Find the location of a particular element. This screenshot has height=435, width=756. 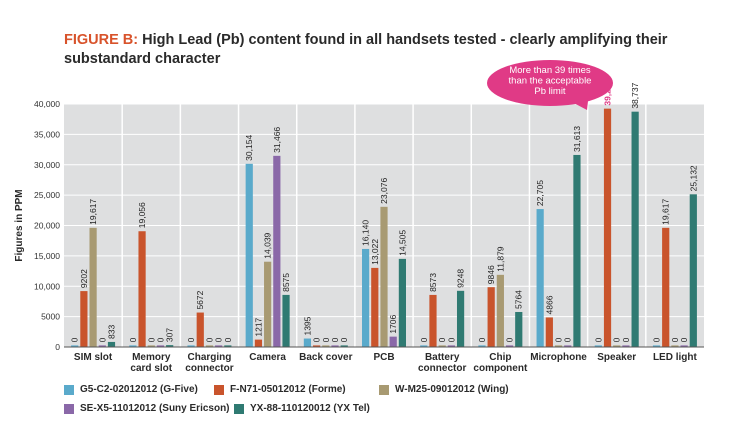

category-label: Battery is located at coordinates (442, 357).